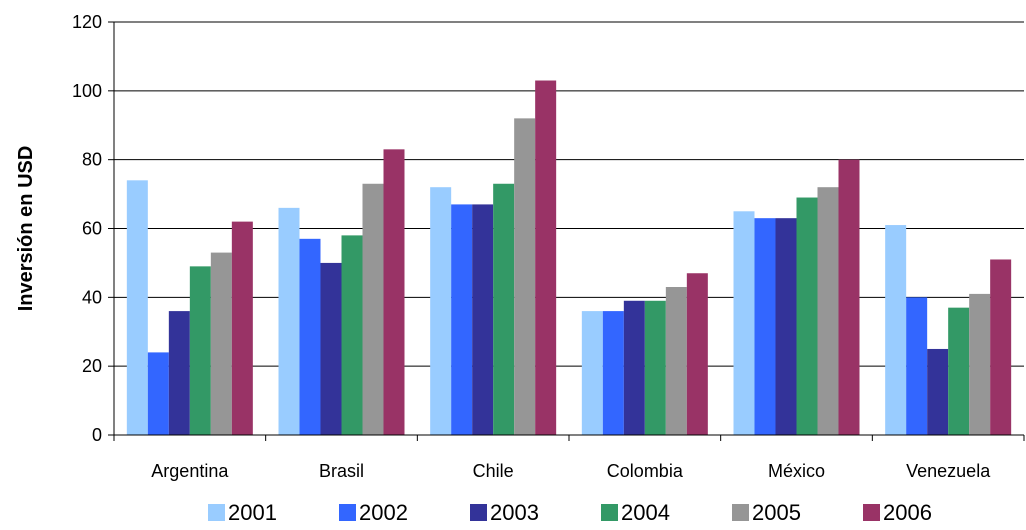  What do you see at coordinates (948, 471) in the screenshot?
I see `x-tick-label: Venezuela` at bounding box center [948, 471].